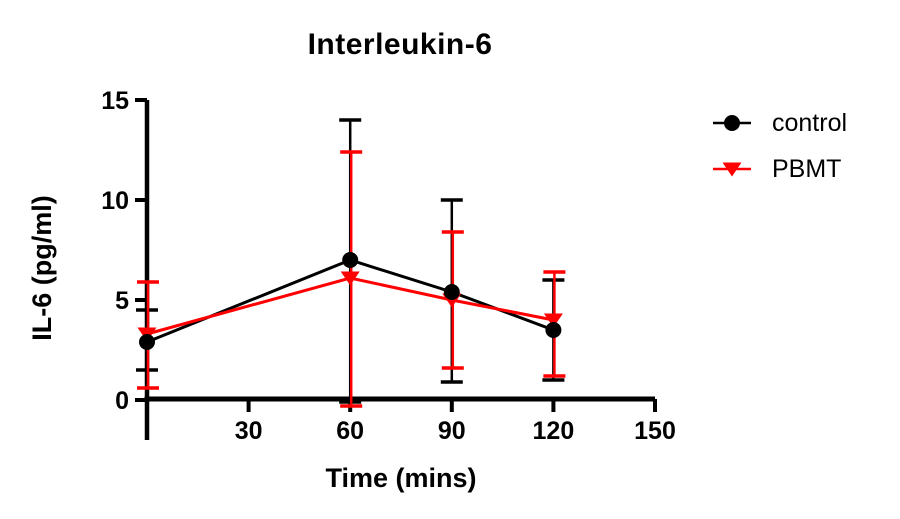  I want to click on x-tick-label: 60, so click(350, 431).